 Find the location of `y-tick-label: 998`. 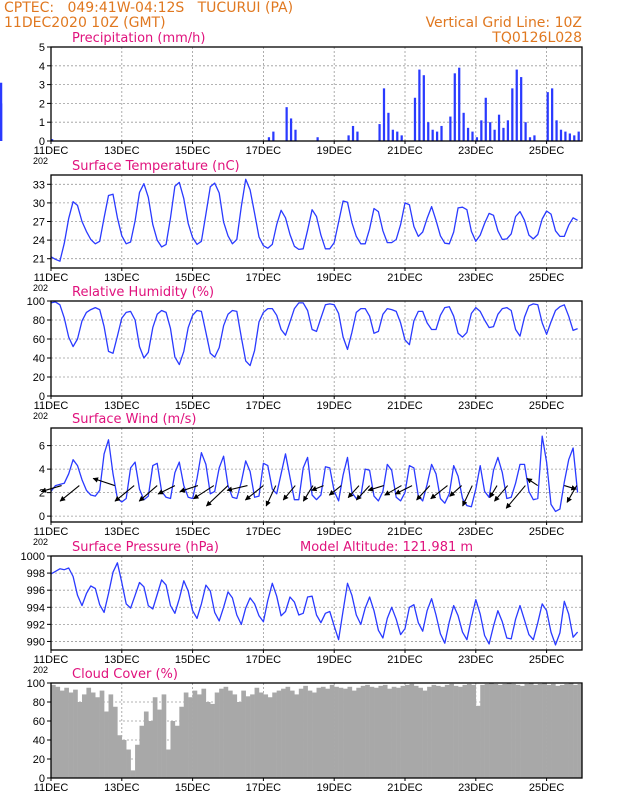

y-tick-label: 998 is located at coordinates (36, 574).